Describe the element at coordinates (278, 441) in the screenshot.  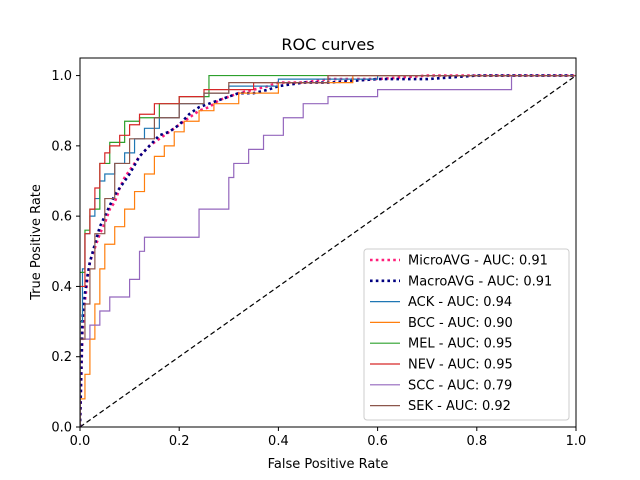
I see `x-tick-label: 0.4` at that location.